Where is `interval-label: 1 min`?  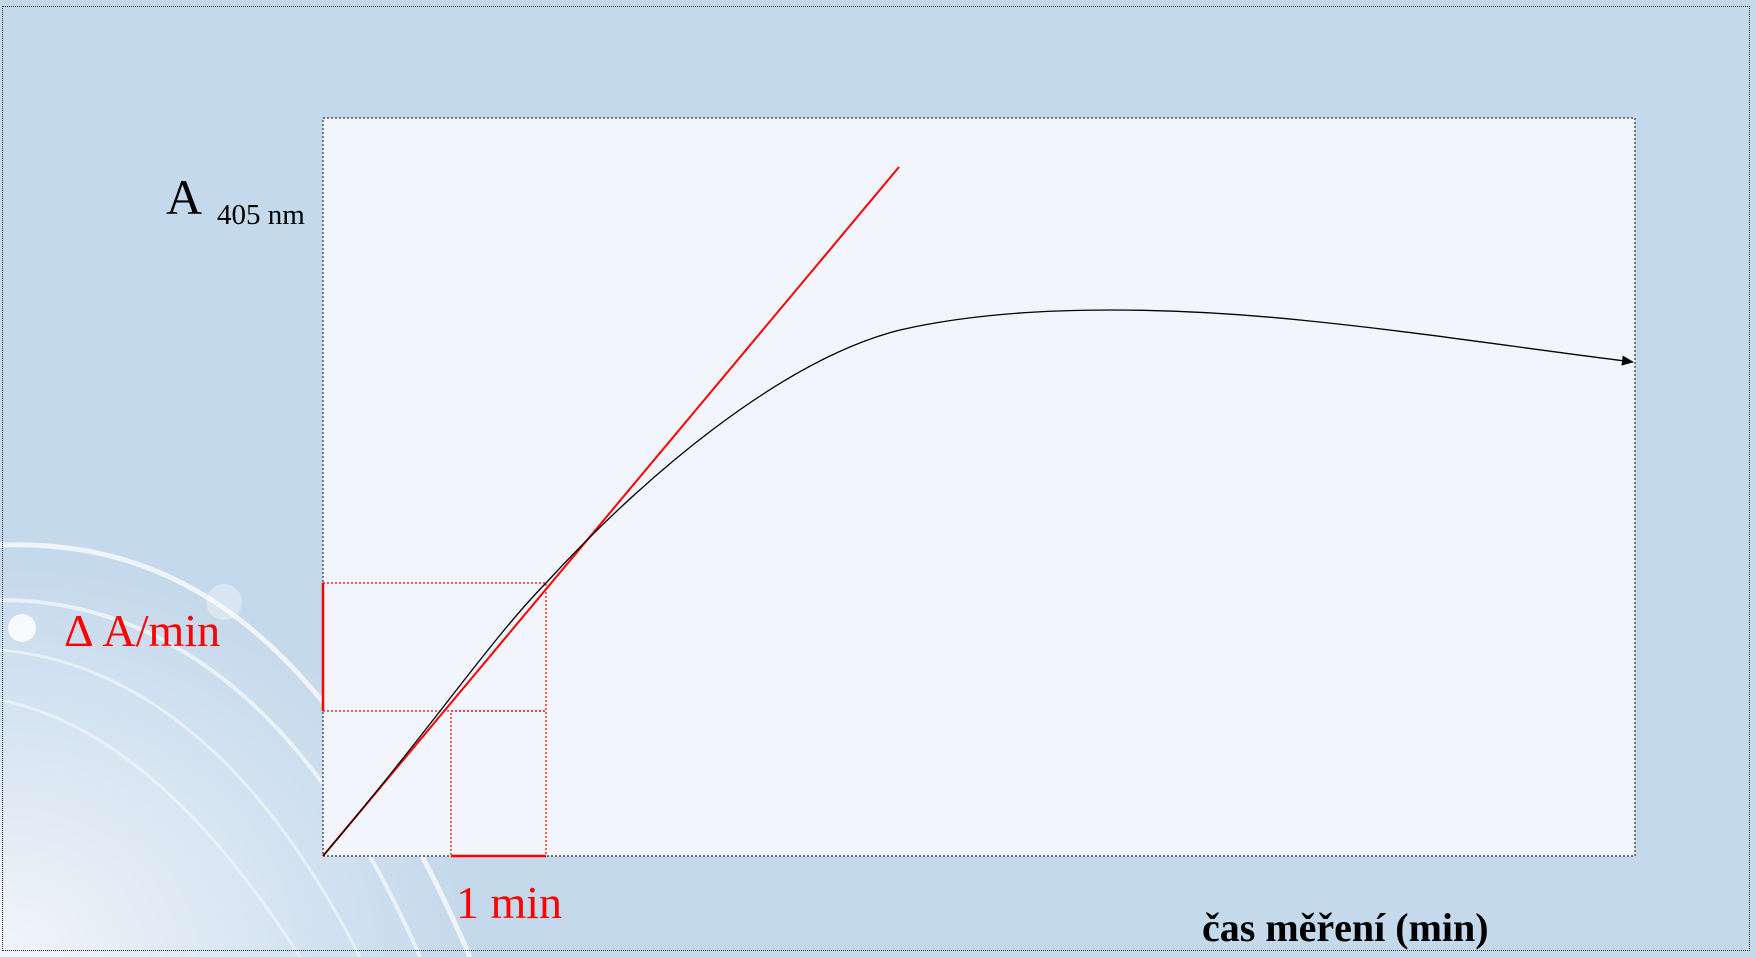
interval-label: 1 min is located at coordinates (509, 902).